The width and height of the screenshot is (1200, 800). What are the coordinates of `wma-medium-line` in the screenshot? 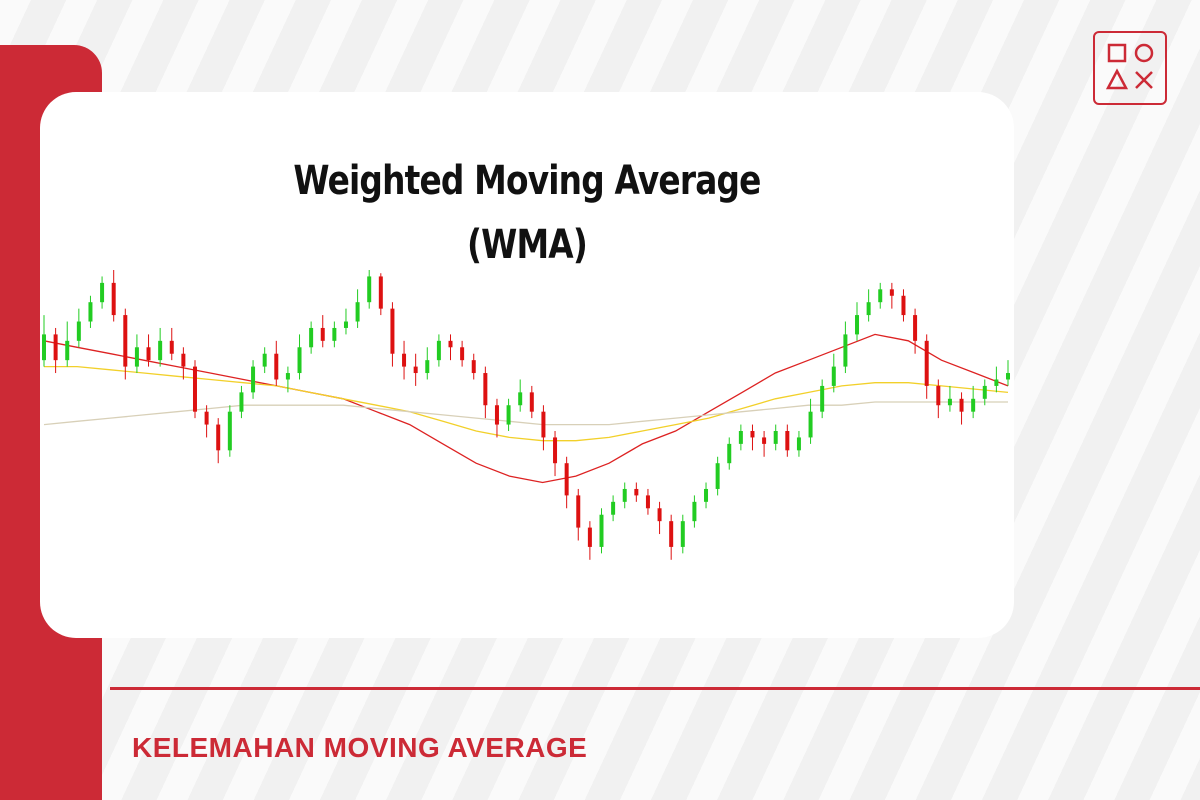 It's located at (526, 403).